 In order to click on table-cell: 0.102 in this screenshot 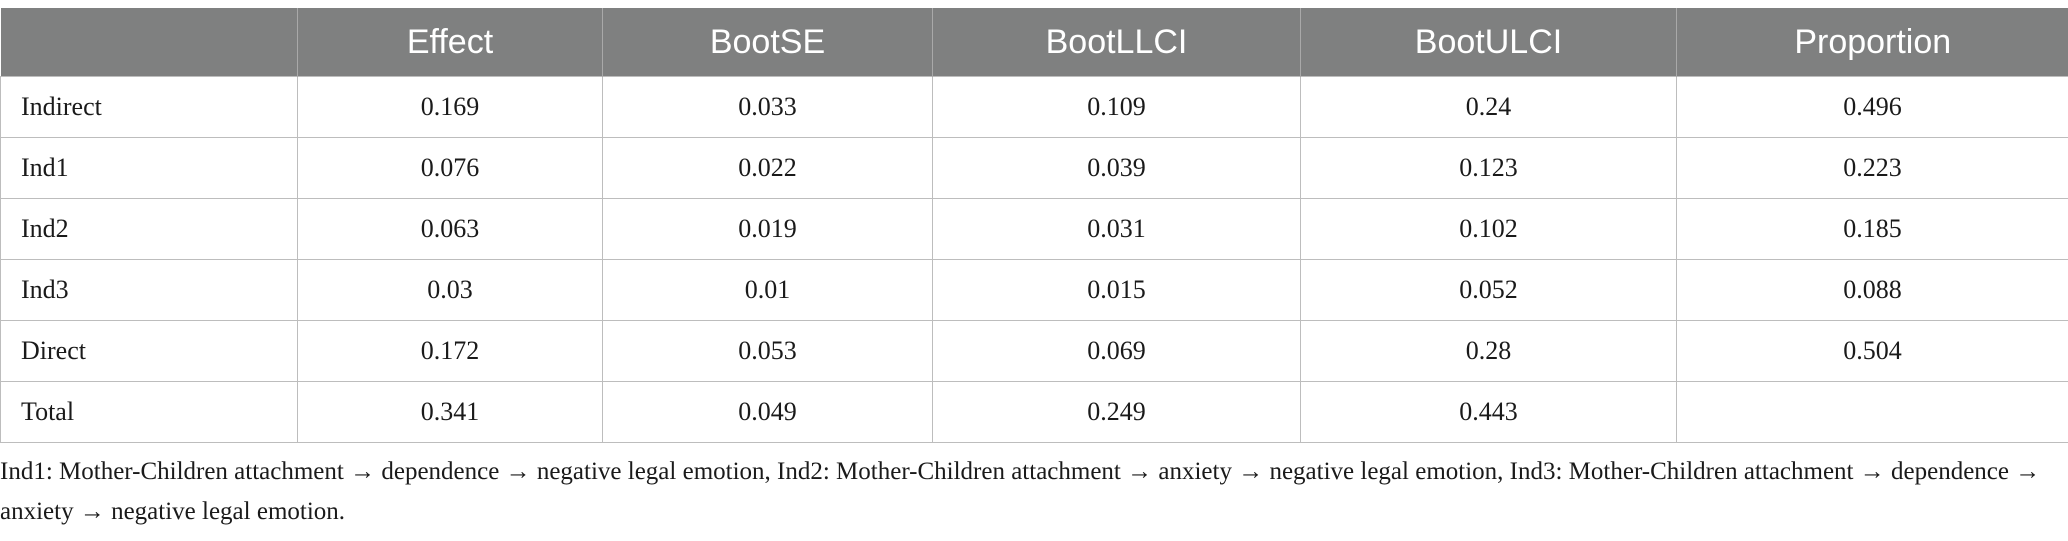, I will do `click(1488, 229)`.